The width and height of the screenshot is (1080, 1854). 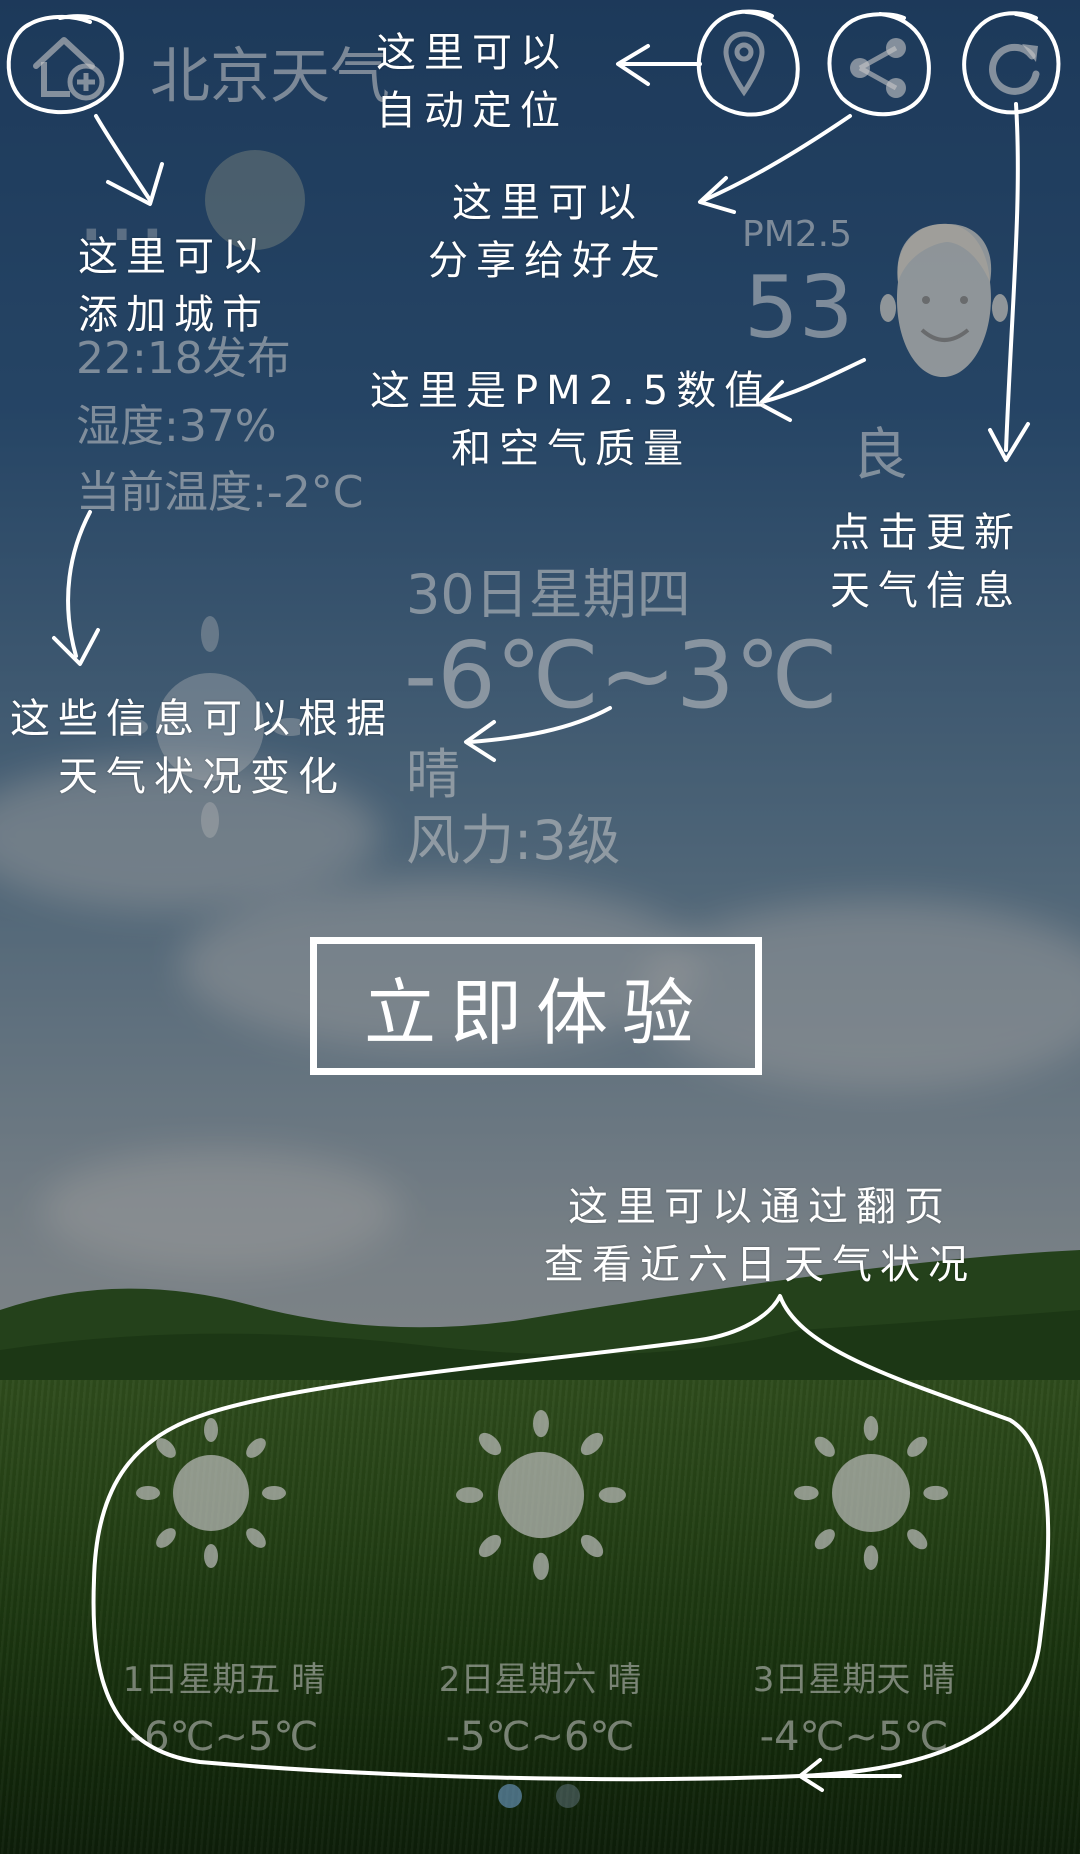 What do you see at coordinates (854, 1737) in the screenshot?
I see `forecast-temp: -4℃~5℃` at bounding box center [854, 1737].